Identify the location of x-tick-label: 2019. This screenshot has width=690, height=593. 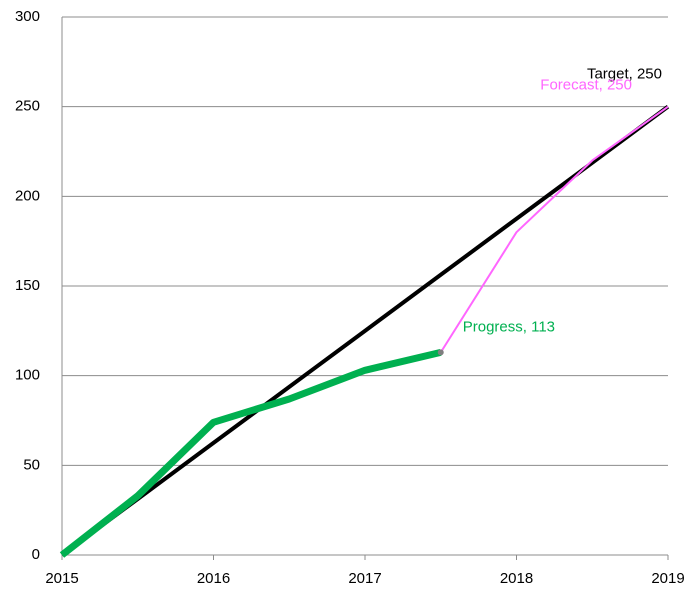
(667, 578).